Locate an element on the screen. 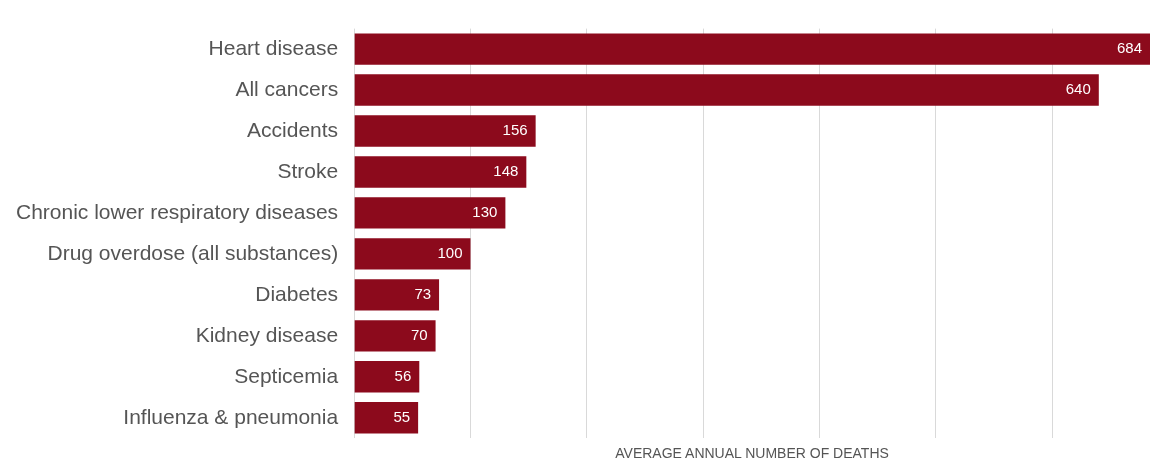 This screenshot has width=1162, height=475. y-tick-label: Septicemia is located at coordinates (286, 375).